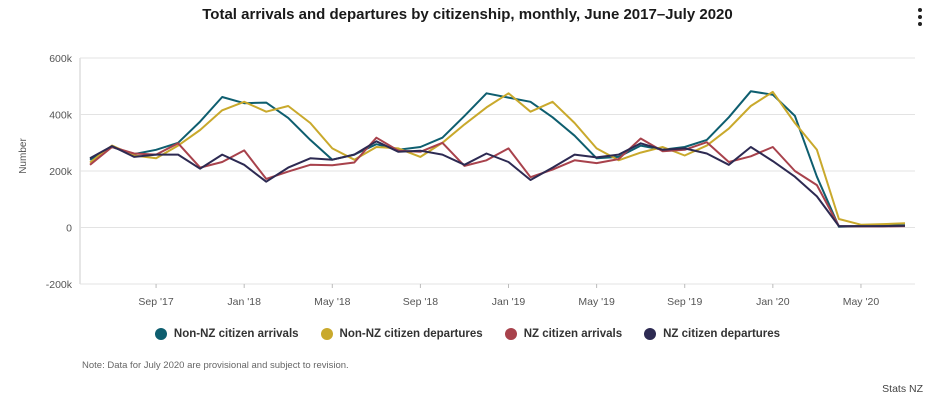 The image size is (935, 406). I want to click on x-tick-label: May '19, so click(596, 302).